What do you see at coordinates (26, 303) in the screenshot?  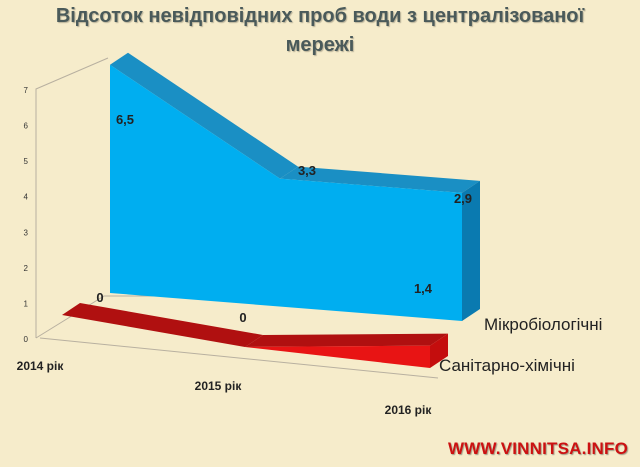 I see `y-tick-label: 1` at bounding box center [26, 303].